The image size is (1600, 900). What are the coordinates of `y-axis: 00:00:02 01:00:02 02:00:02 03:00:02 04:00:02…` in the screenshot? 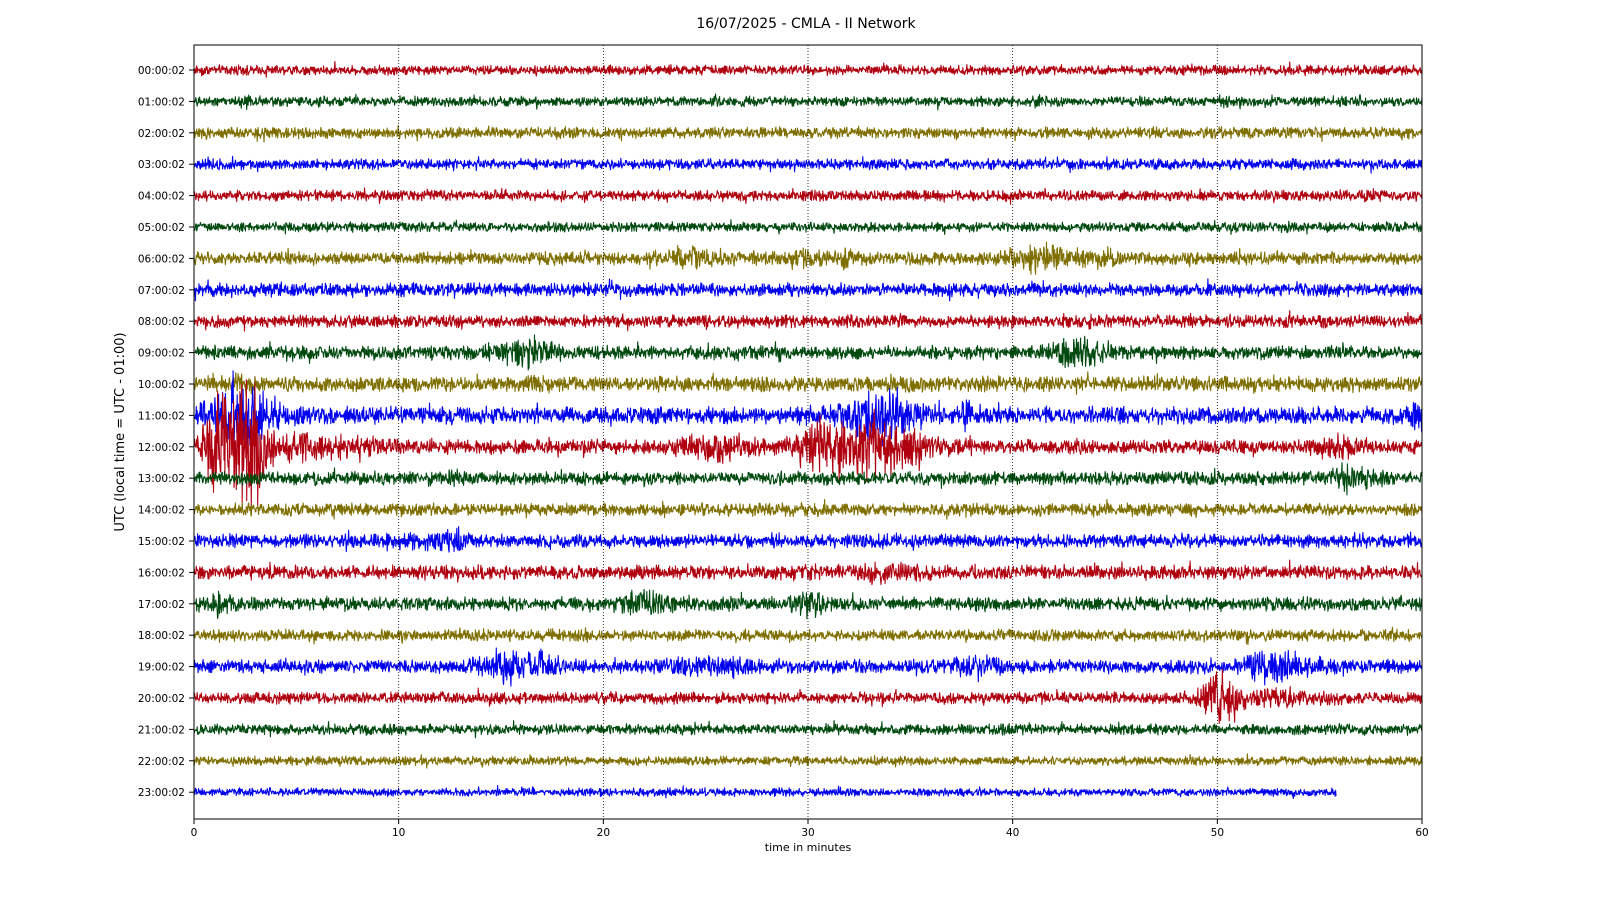 It's located at (166, 432).